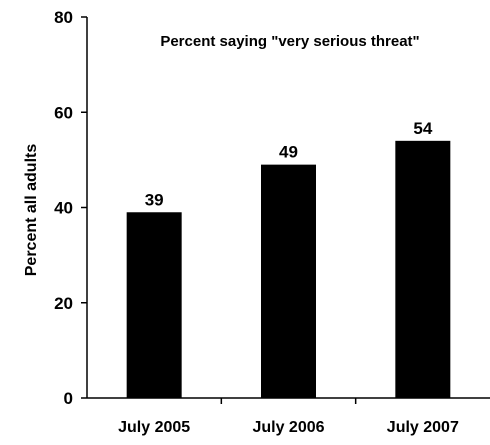  What do you see at coordinates (31, 210) in the screenshot?
I see `y-axis-label: Percent all adults` at bounding box center [31, 210].